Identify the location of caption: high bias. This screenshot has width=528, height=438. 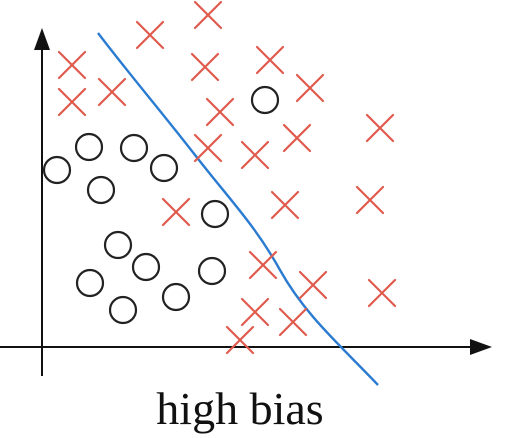
(239, 408).